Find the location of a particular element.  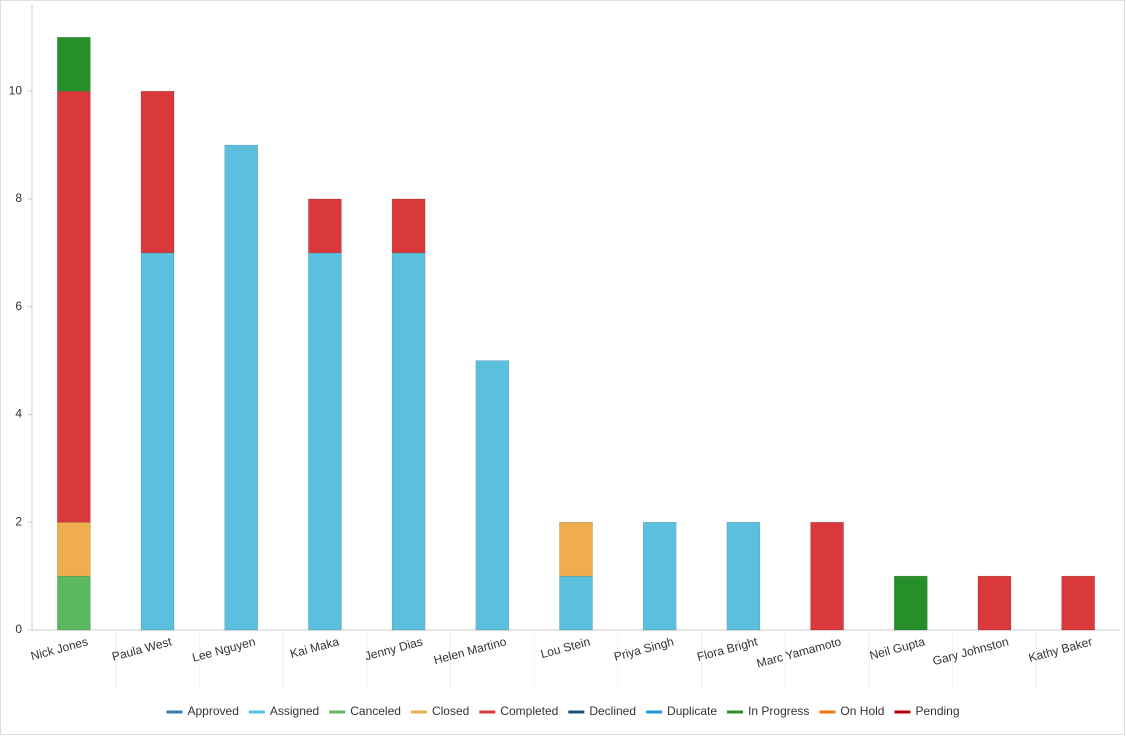

legend-label: Approved is located at coordinates (212, 711).